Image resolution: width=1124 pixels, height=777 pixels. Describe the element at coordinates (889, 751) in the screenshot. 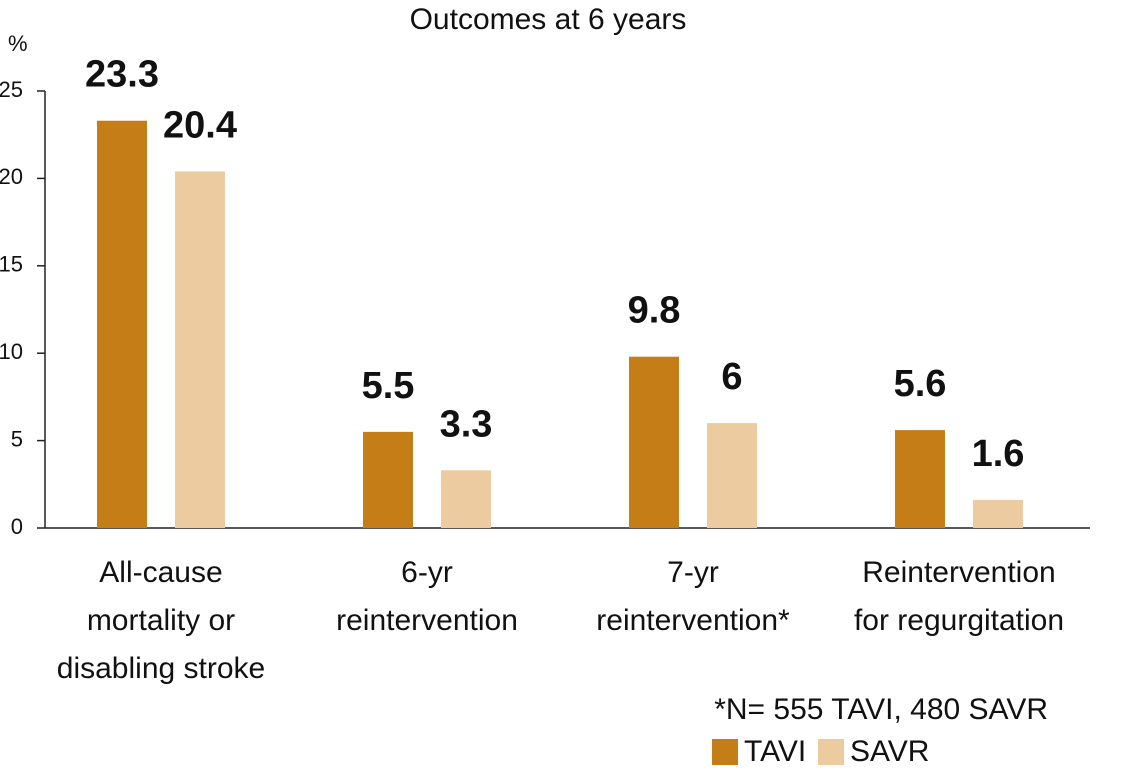

I see `legend-label: SAVR` at that location.